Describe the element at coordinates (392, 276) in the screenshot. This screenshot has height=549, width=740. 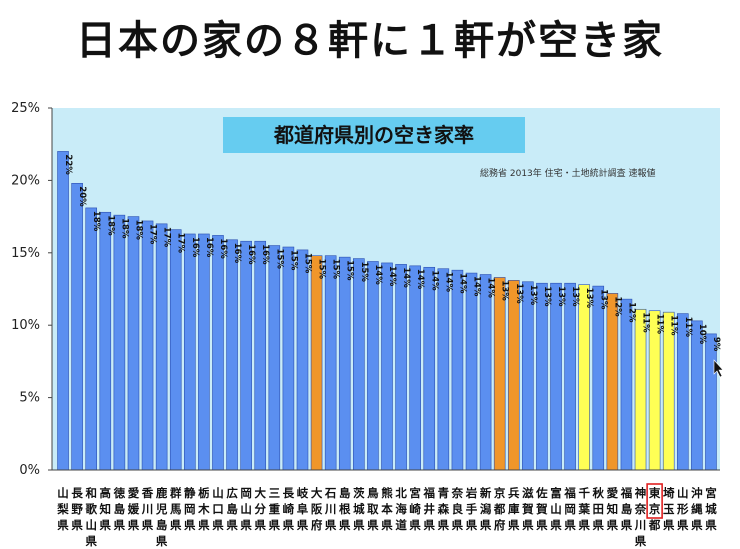
I see `data-label: 14%` at that location.